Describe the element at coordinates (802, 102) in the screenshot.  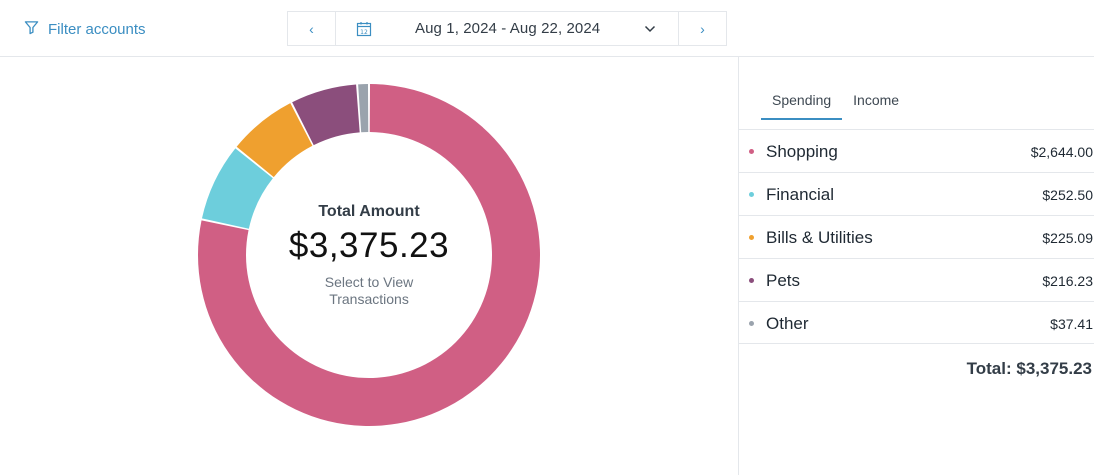
I see `tab-spending: Spending` at that location.